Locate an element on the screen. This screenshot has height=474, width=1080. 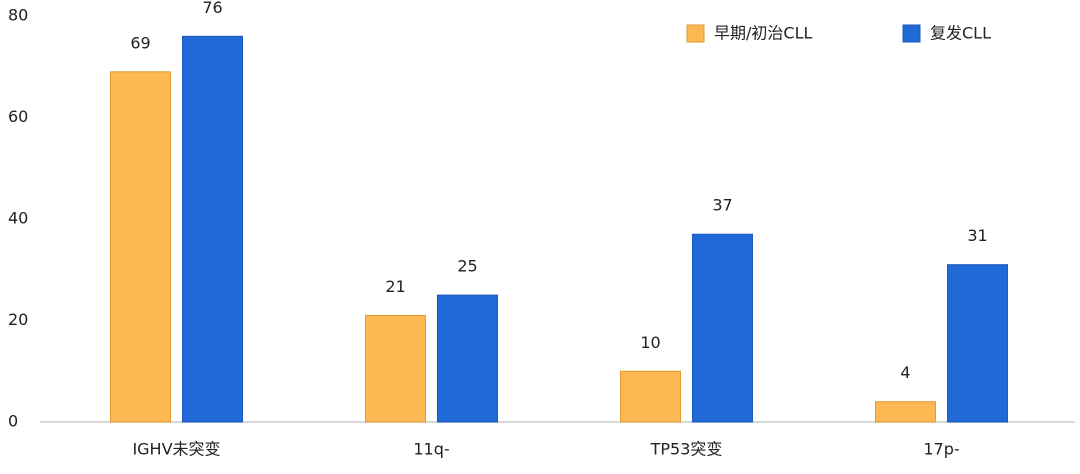
y-tick-label: 60 is located at coordinates (18, 116).